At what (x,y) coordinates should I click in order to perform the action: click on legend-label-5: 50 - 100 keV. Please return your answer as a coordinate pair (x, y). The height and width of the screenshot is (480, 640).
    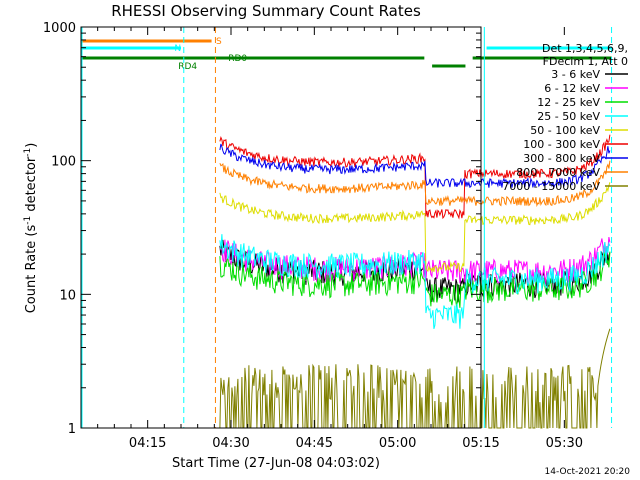
    Looking at the image, I should click on (565, 130).